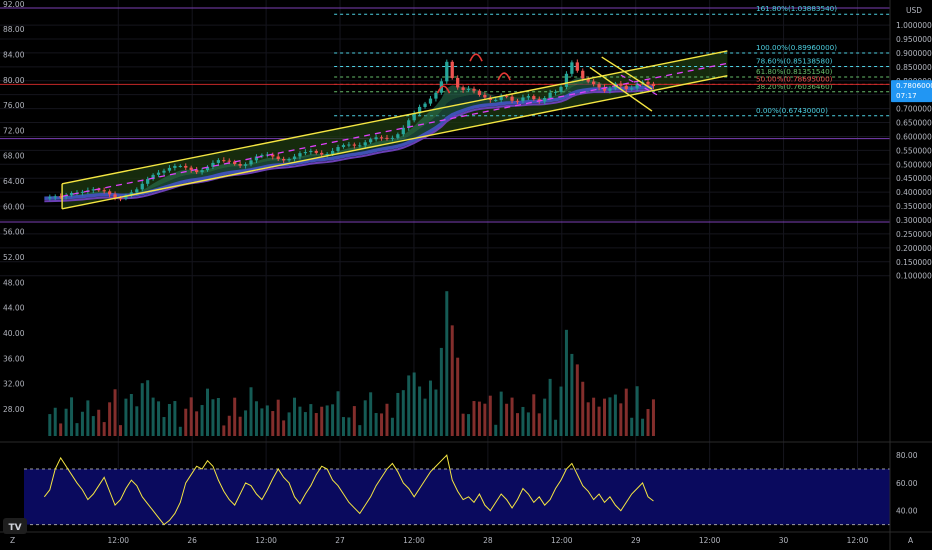 The width and height of the screenshot is (932, 550). I want to click on price-tick-label: 48.00, so click(14, 282).